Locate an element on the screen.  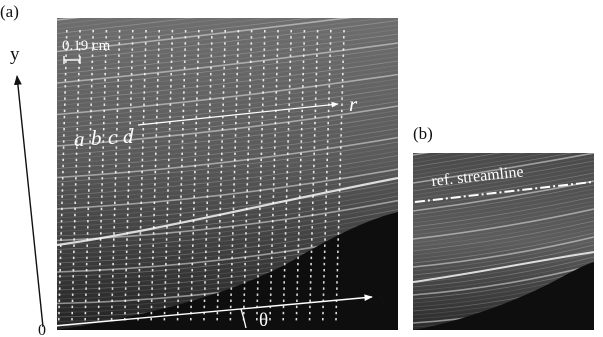
flow-streak is located at coordinates (470, 162).